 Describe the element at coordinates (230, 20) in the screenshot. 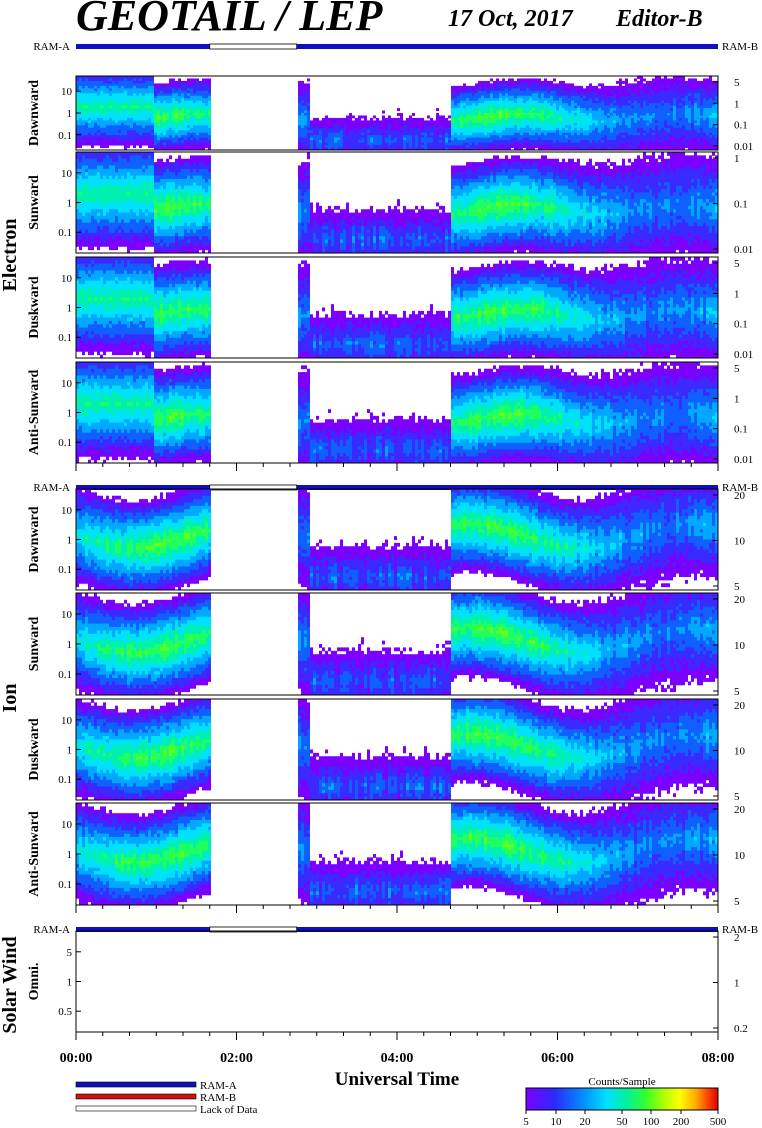

I see `instrument-title: GEOTAIL / LEP` at that location.